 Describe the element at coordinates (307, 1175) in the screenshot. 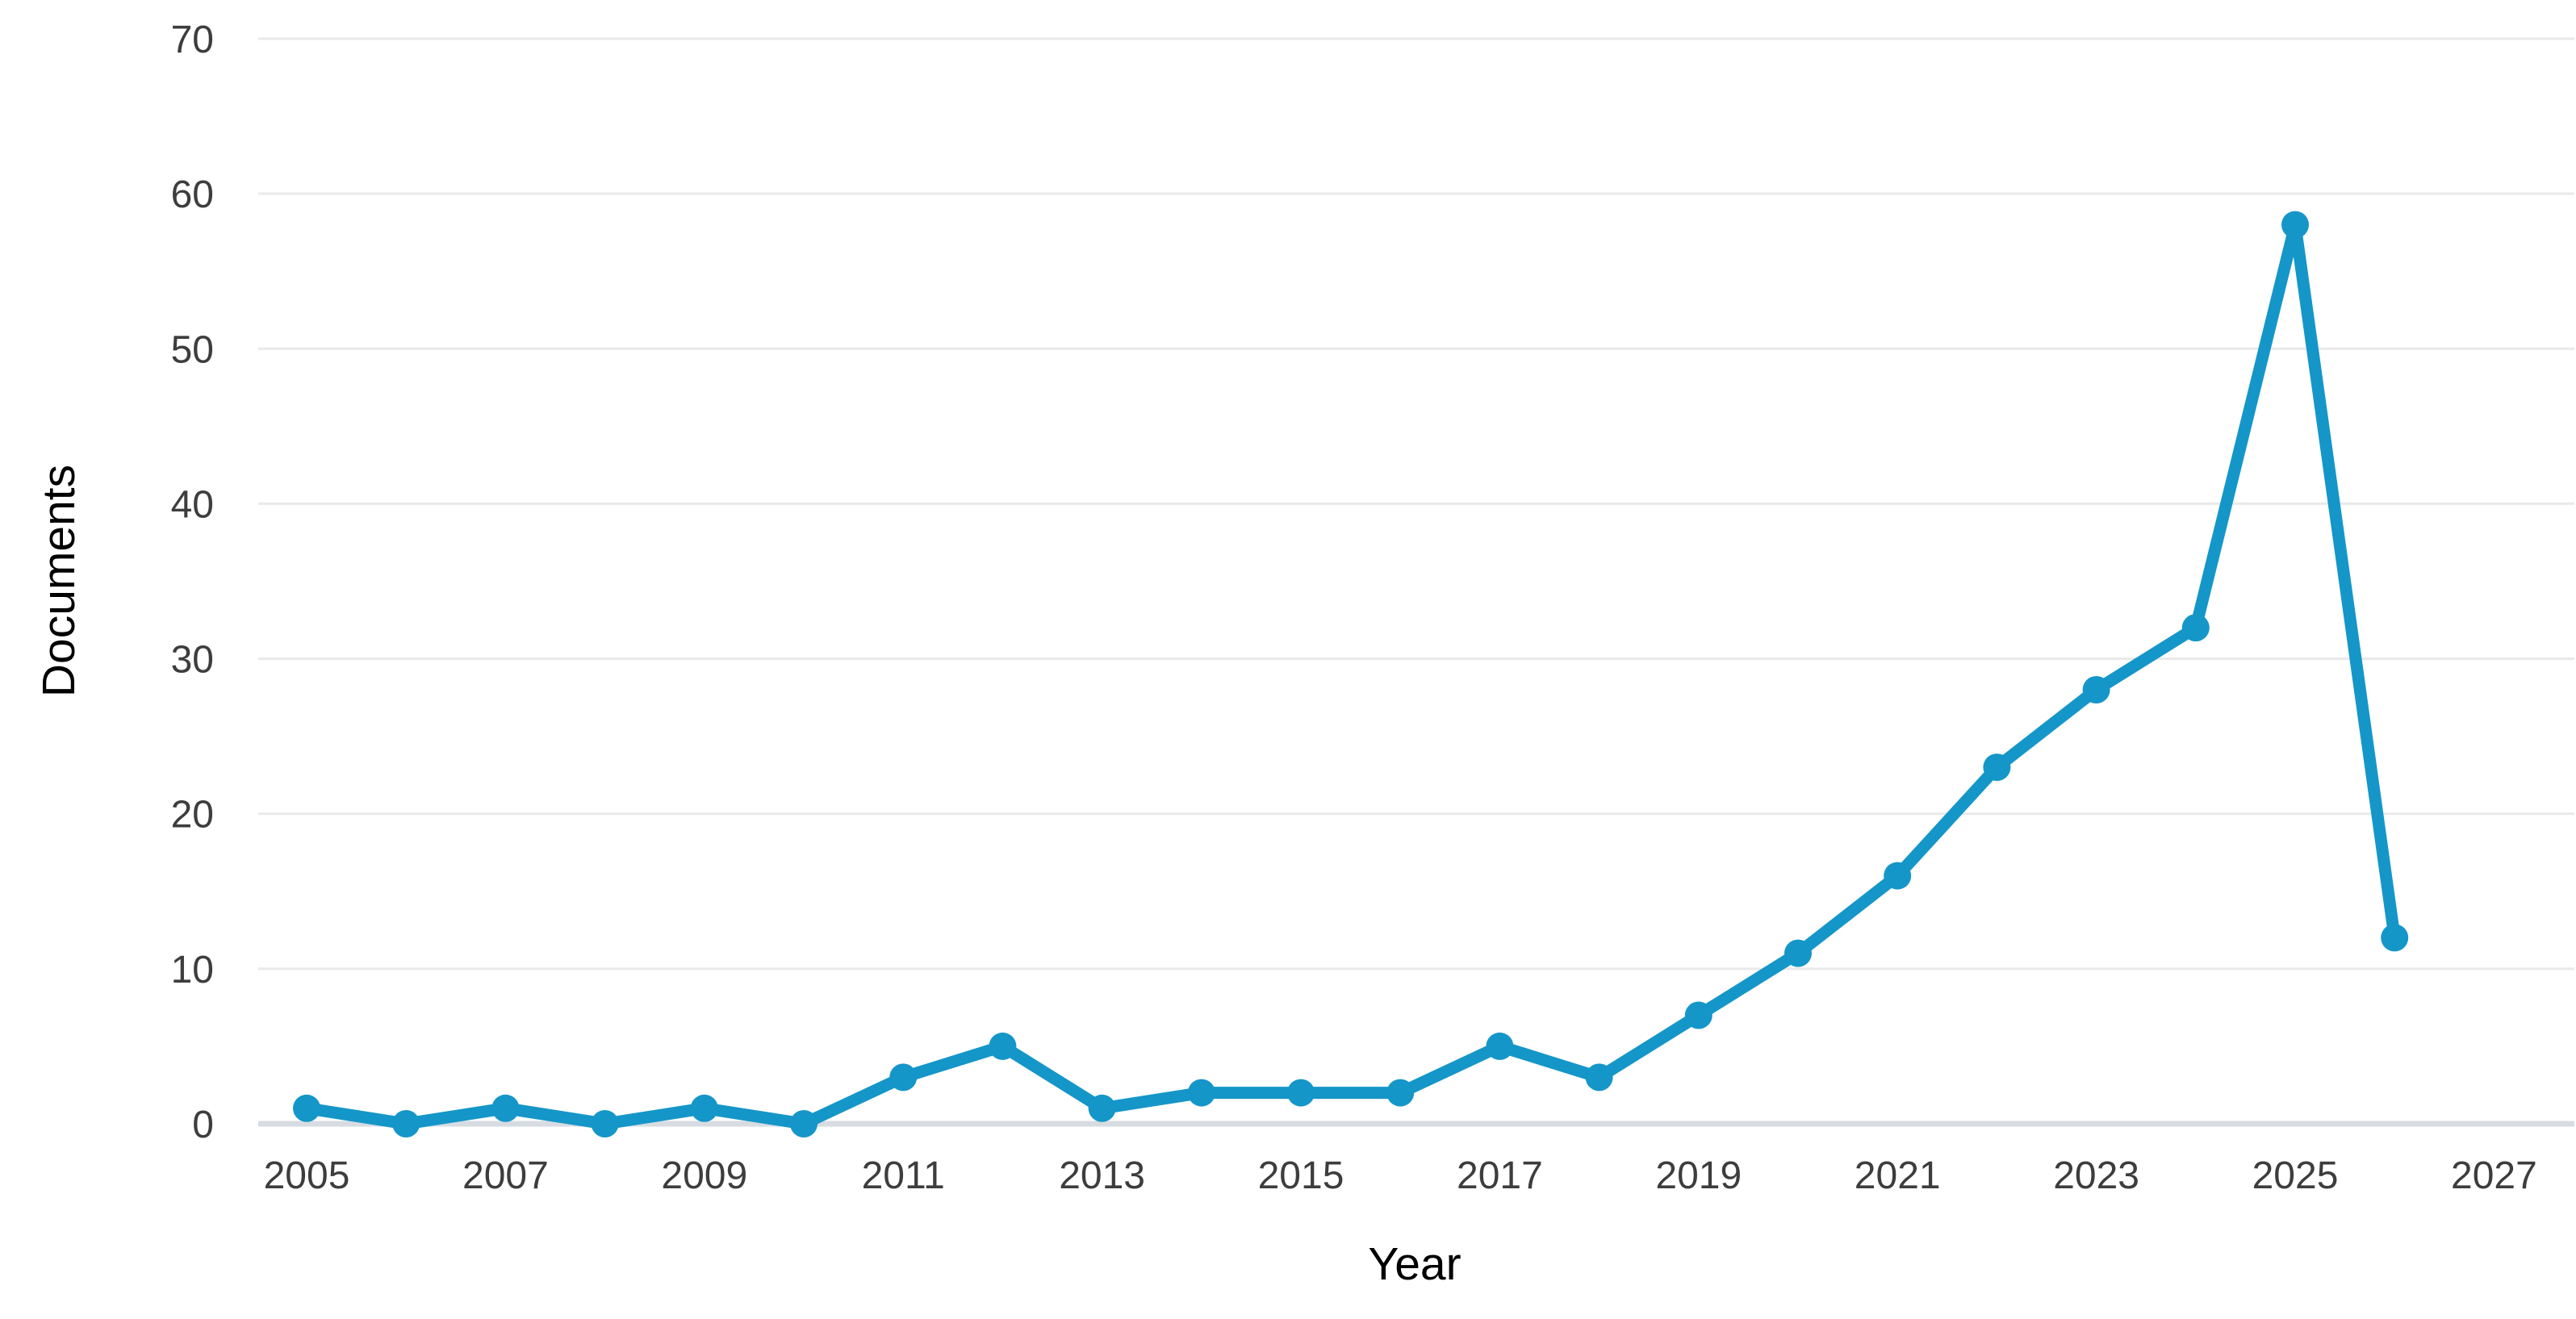

I see `x-axis-tick-label: 2005` at that location.